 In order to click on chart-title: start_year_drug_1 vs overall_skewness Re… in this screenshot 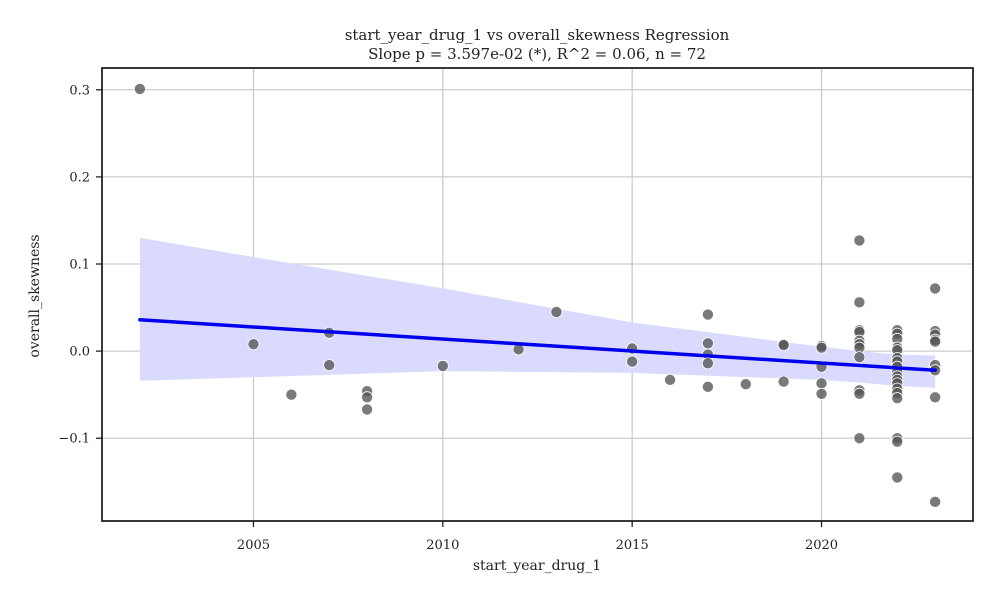, I will do `click(537, 35)`.